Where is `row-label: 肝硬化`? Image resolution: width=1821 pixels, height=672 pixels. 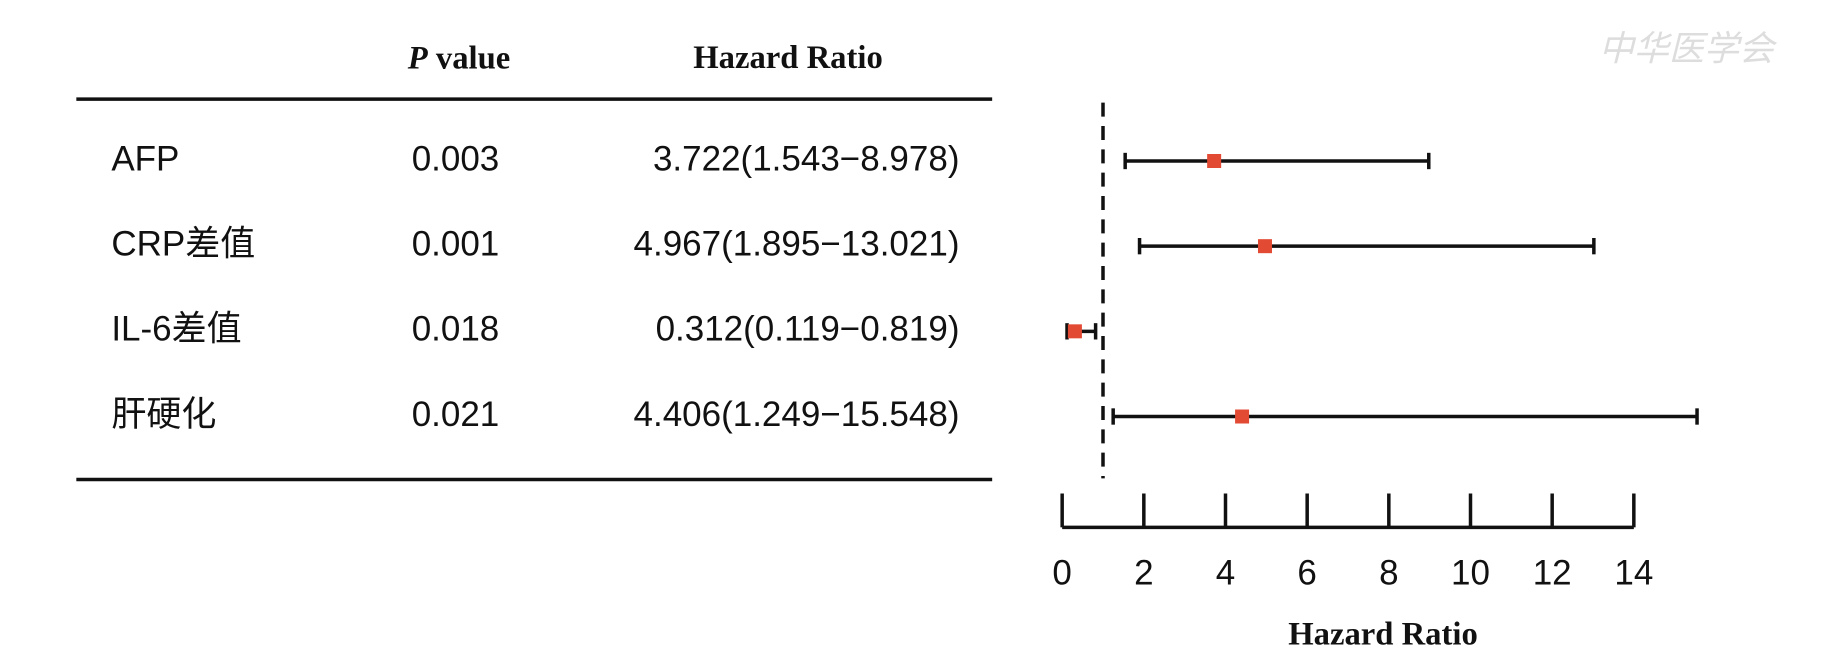
row-label: 肝硬化 is located at coordinates (163, 414).